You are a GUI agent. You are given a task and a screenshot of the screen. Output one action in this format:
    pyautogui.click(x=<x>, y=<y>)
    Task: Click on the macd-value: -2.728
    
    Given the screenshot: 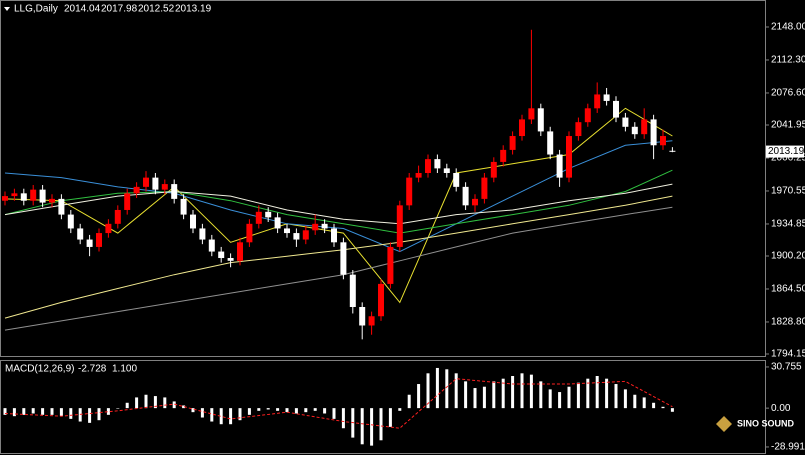 What is the action you would take?
    pyautogui.click(x=92, y=369)
    